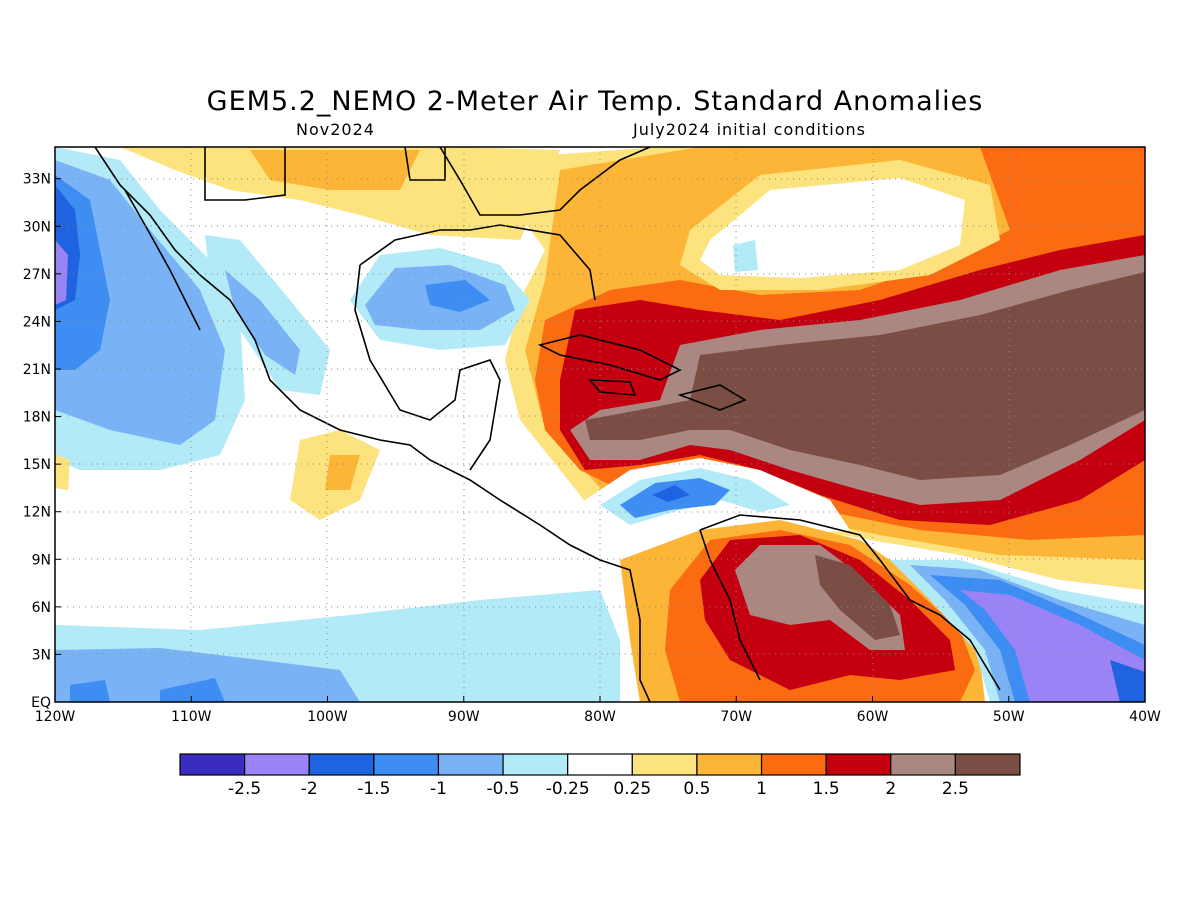 The image size is (1200, 900). What do you see at coordinates (832, 228) in the screenshot?
I see `anomaly-region-atlantic-white` at bounding box center [832, 228].